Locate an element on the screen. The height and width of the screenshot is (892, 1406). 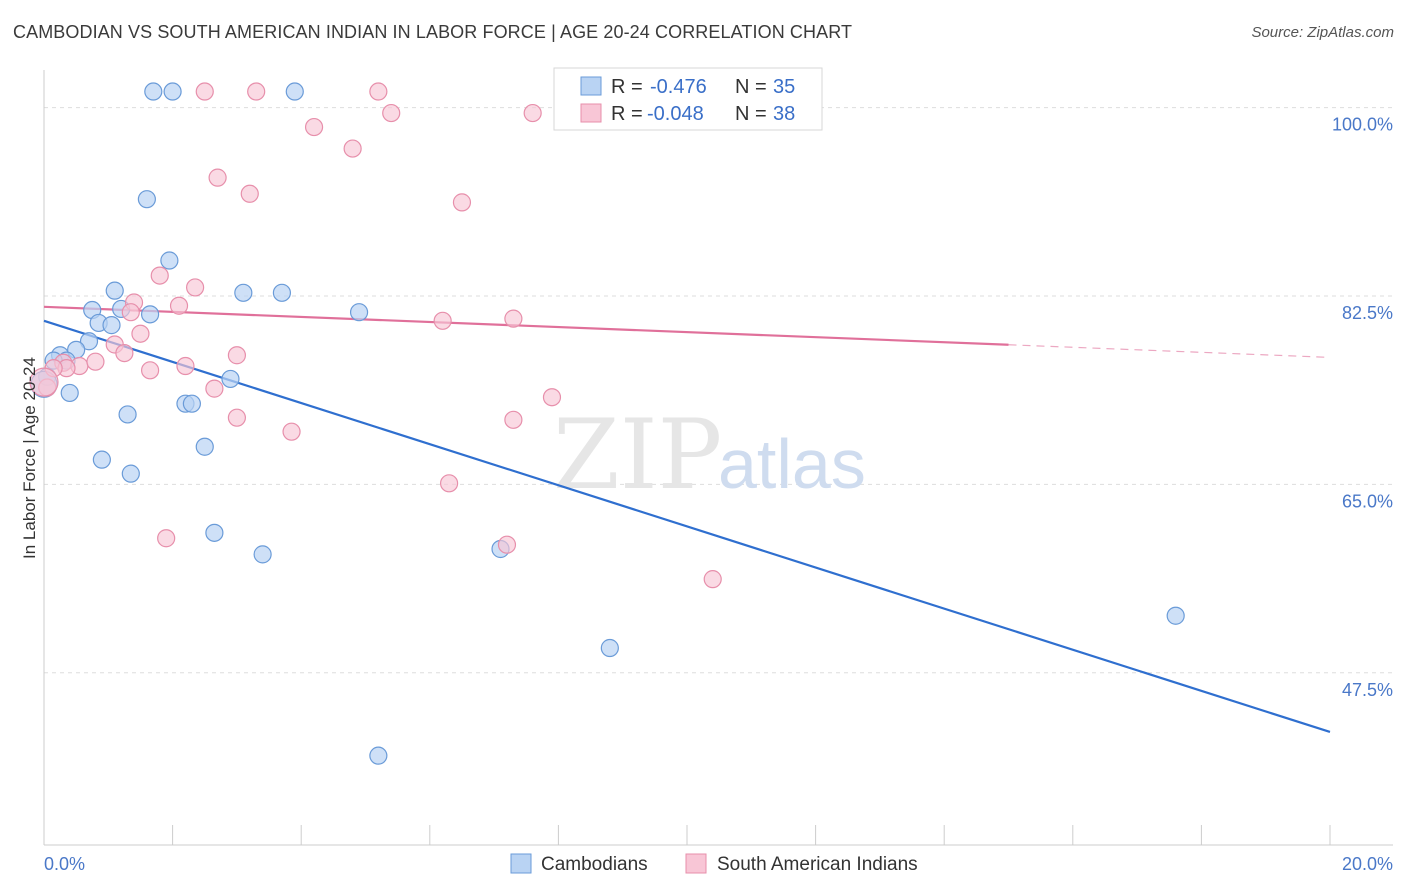
source-label: Source: ZipAtlas.com is located at coordinates (1322, 32).